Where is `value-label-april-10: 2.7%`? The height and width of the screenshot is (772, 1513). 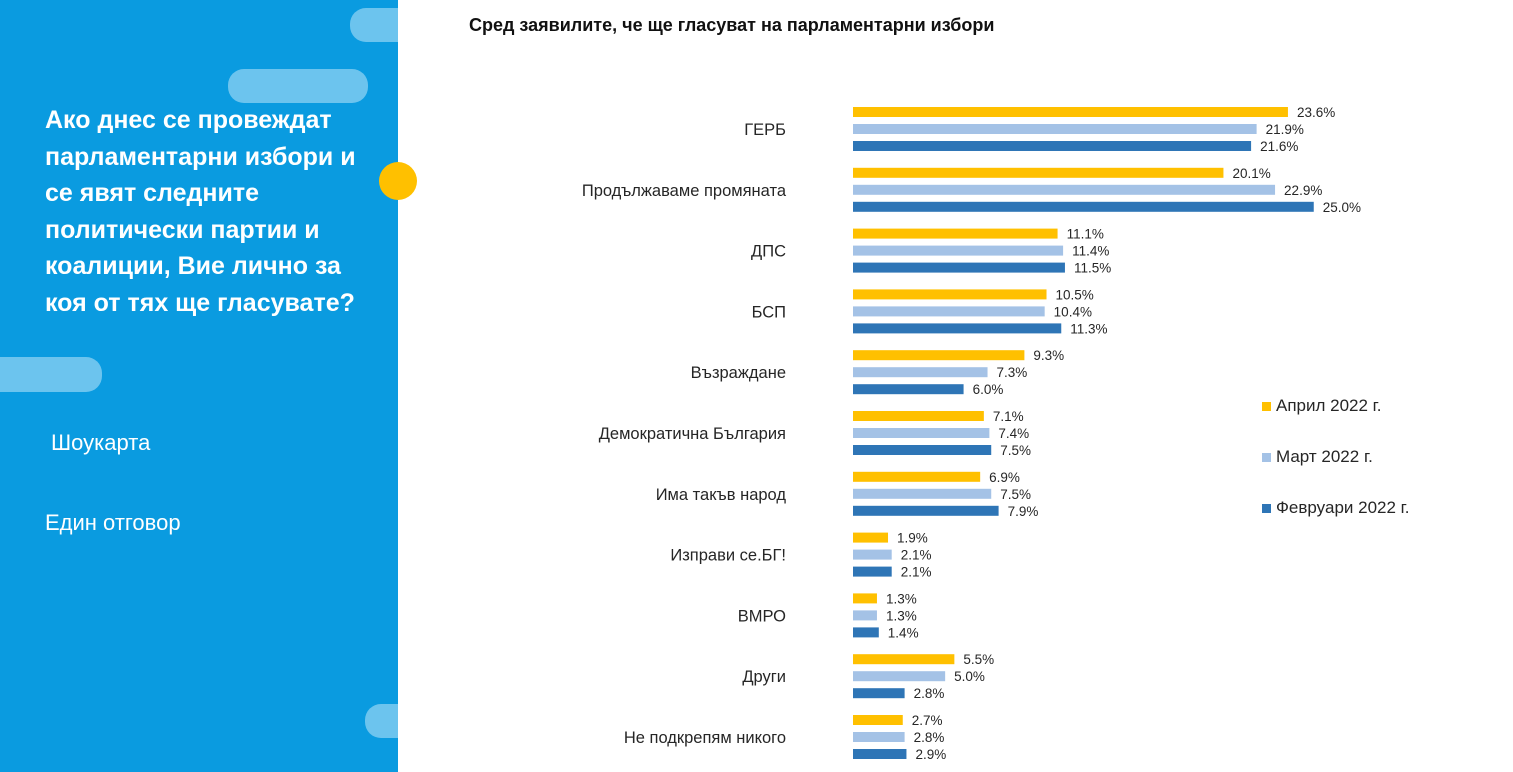 value-label-april-10: 2.7% is located at coordinates (927, 720).